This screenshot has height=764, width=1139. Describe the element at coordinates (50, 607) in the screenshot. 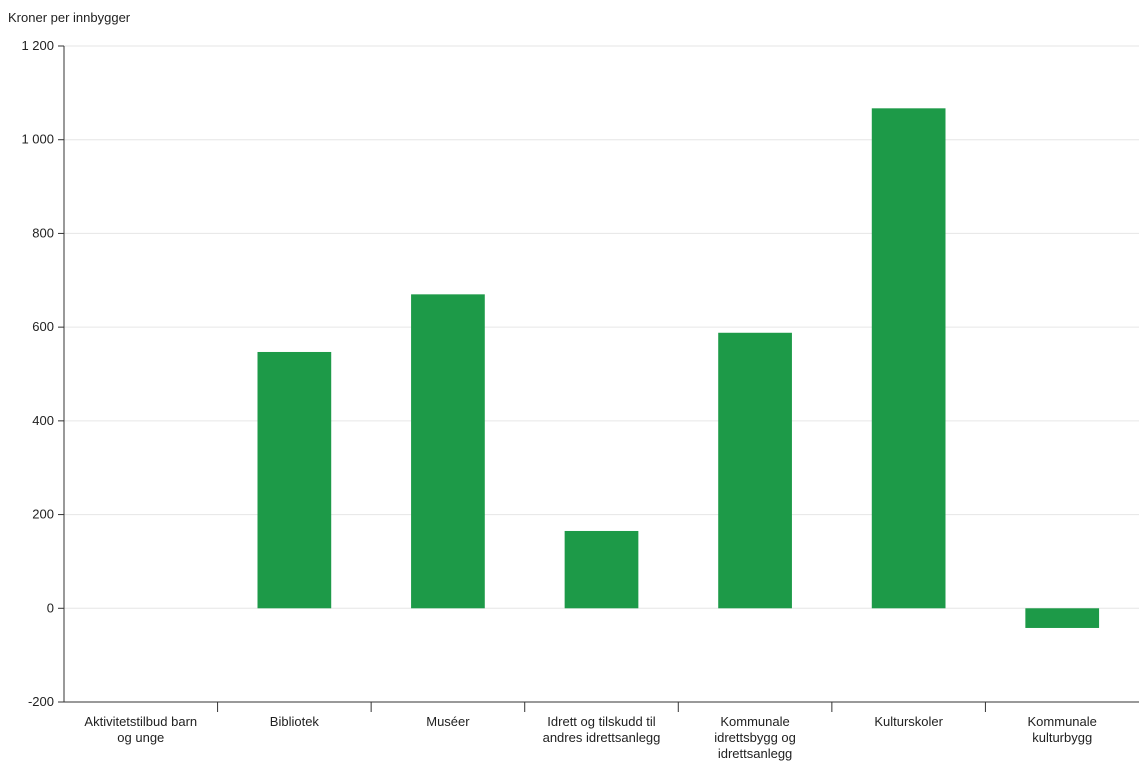

I see `y-tick-label: 0` at that location.